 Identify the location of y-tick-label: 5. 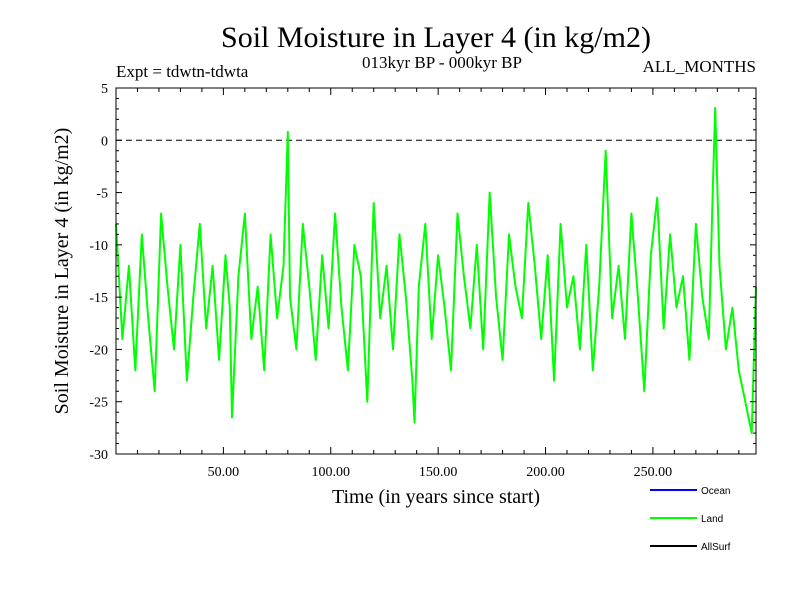
(104, 89).